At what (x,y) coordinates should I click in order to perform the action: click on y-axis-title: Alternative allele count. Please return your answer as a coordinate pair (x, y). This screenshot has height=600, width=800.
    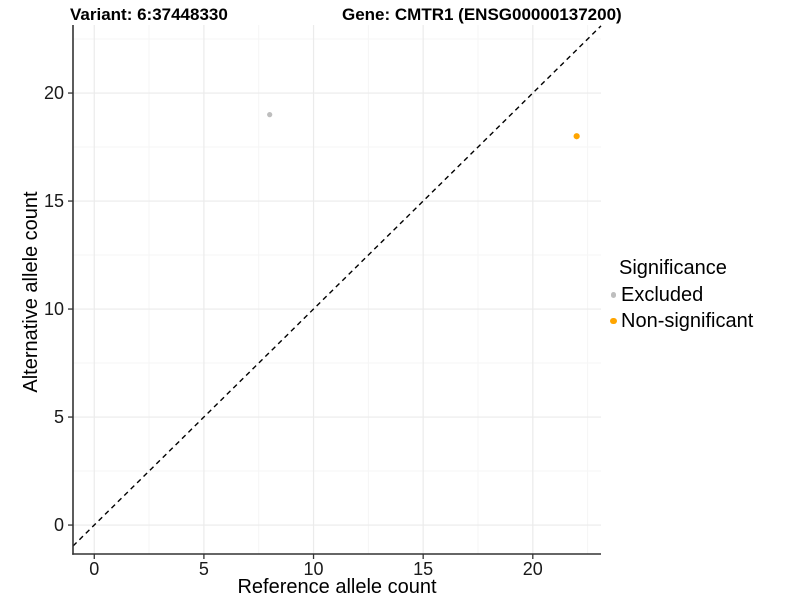
    Looking at the image, I should click on (31, 292).